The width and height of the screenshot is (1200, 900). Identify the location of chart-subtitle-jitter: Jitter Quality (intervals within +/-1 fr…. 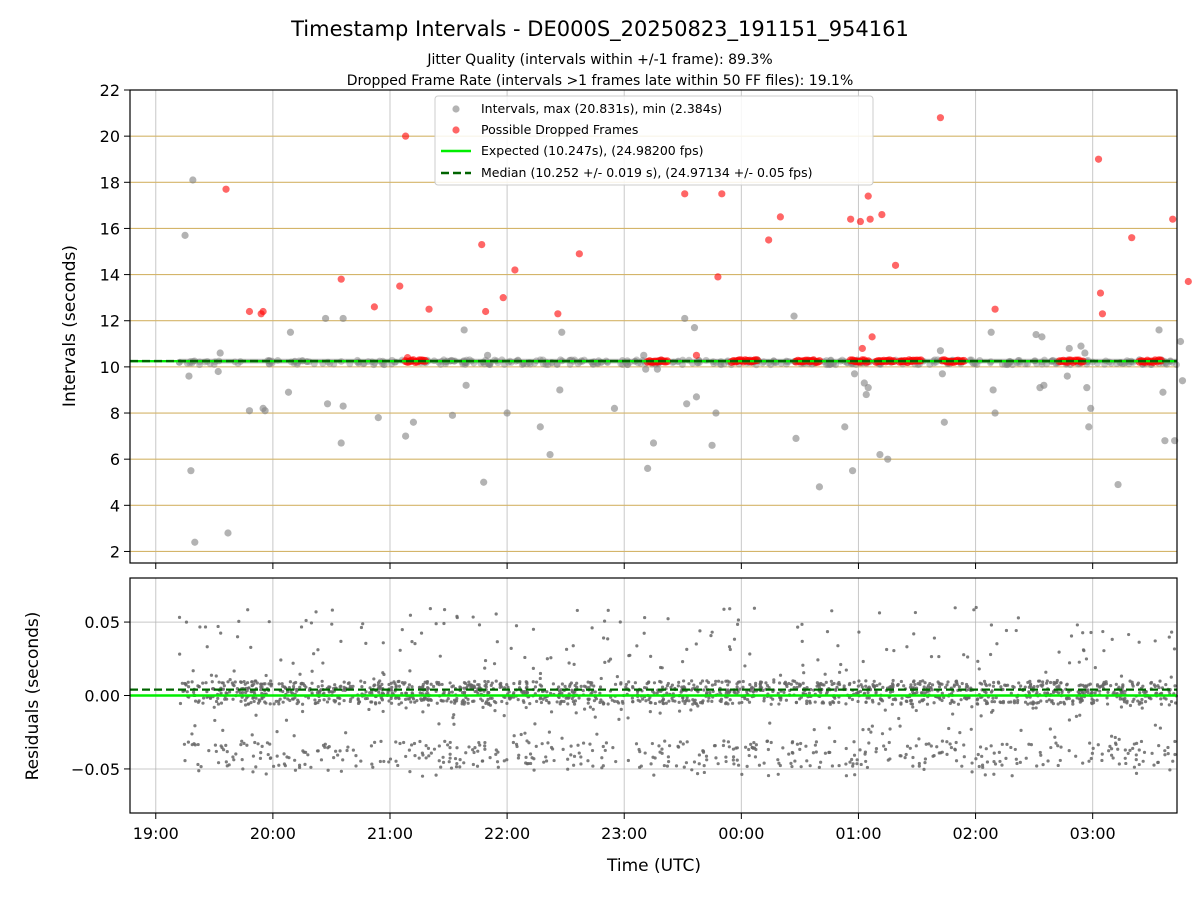
(599, 60).